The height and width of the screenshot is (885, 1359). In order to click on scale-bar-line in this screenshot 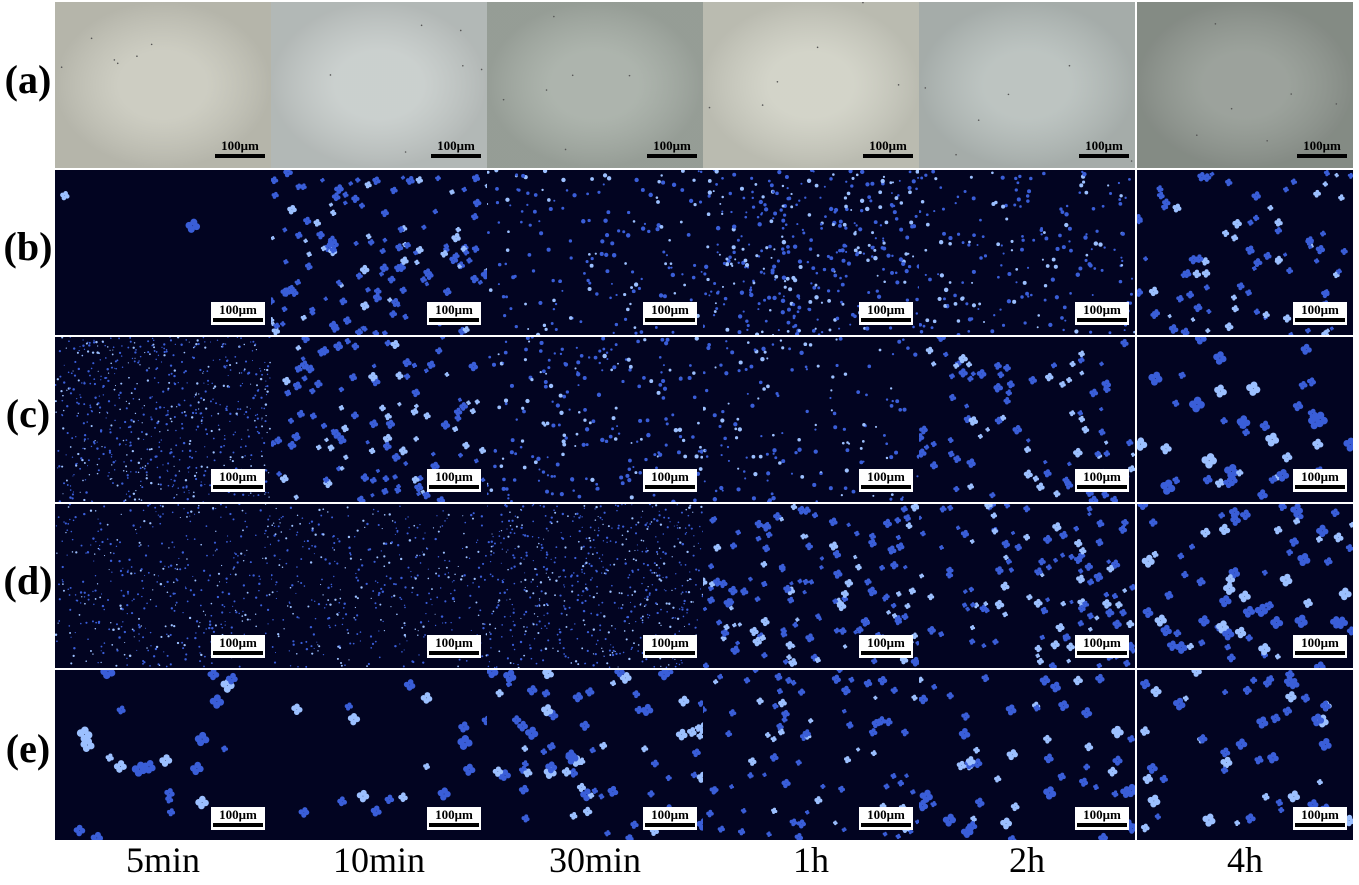, I will do `click(670, 487)`.